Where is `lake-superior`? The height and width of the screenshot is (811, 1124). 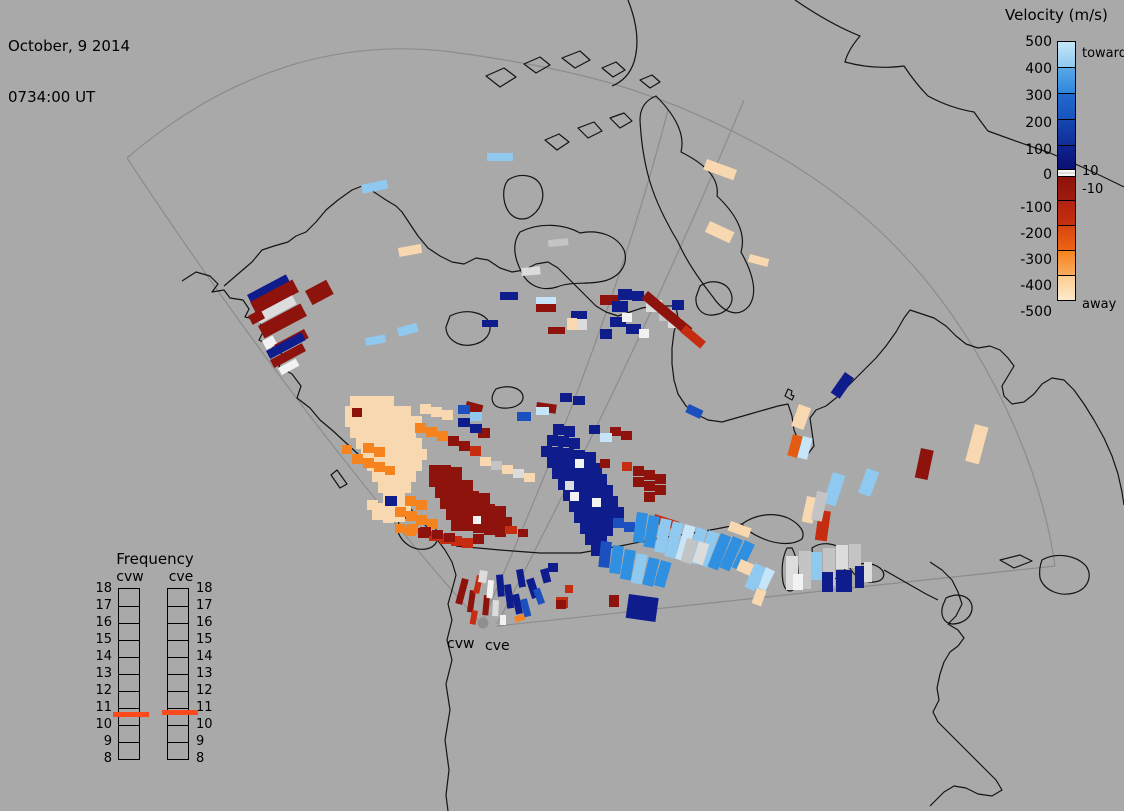
lake-superior is located at coordinates (772, 529).